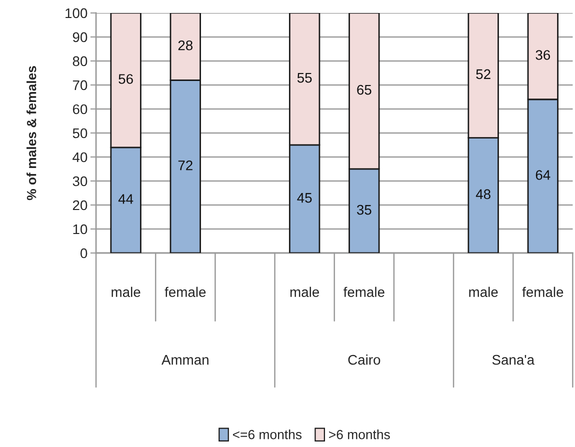  Describe the element at coordinates (513, 359) in the screenshot. I see `text: Sana'a` at that location.